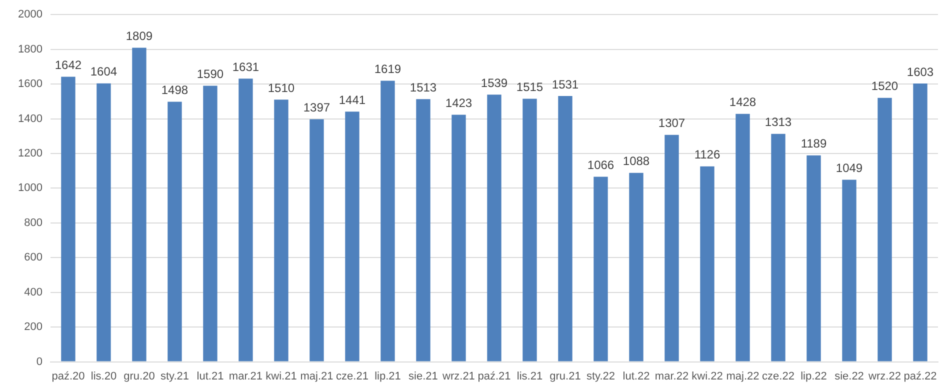 The width and height of the screenshot is (948, 390). What do you see at coordinates (601, 376) in the screenshot?
I see `x-tick-label: sty.22` at bounding box center [601, 376].